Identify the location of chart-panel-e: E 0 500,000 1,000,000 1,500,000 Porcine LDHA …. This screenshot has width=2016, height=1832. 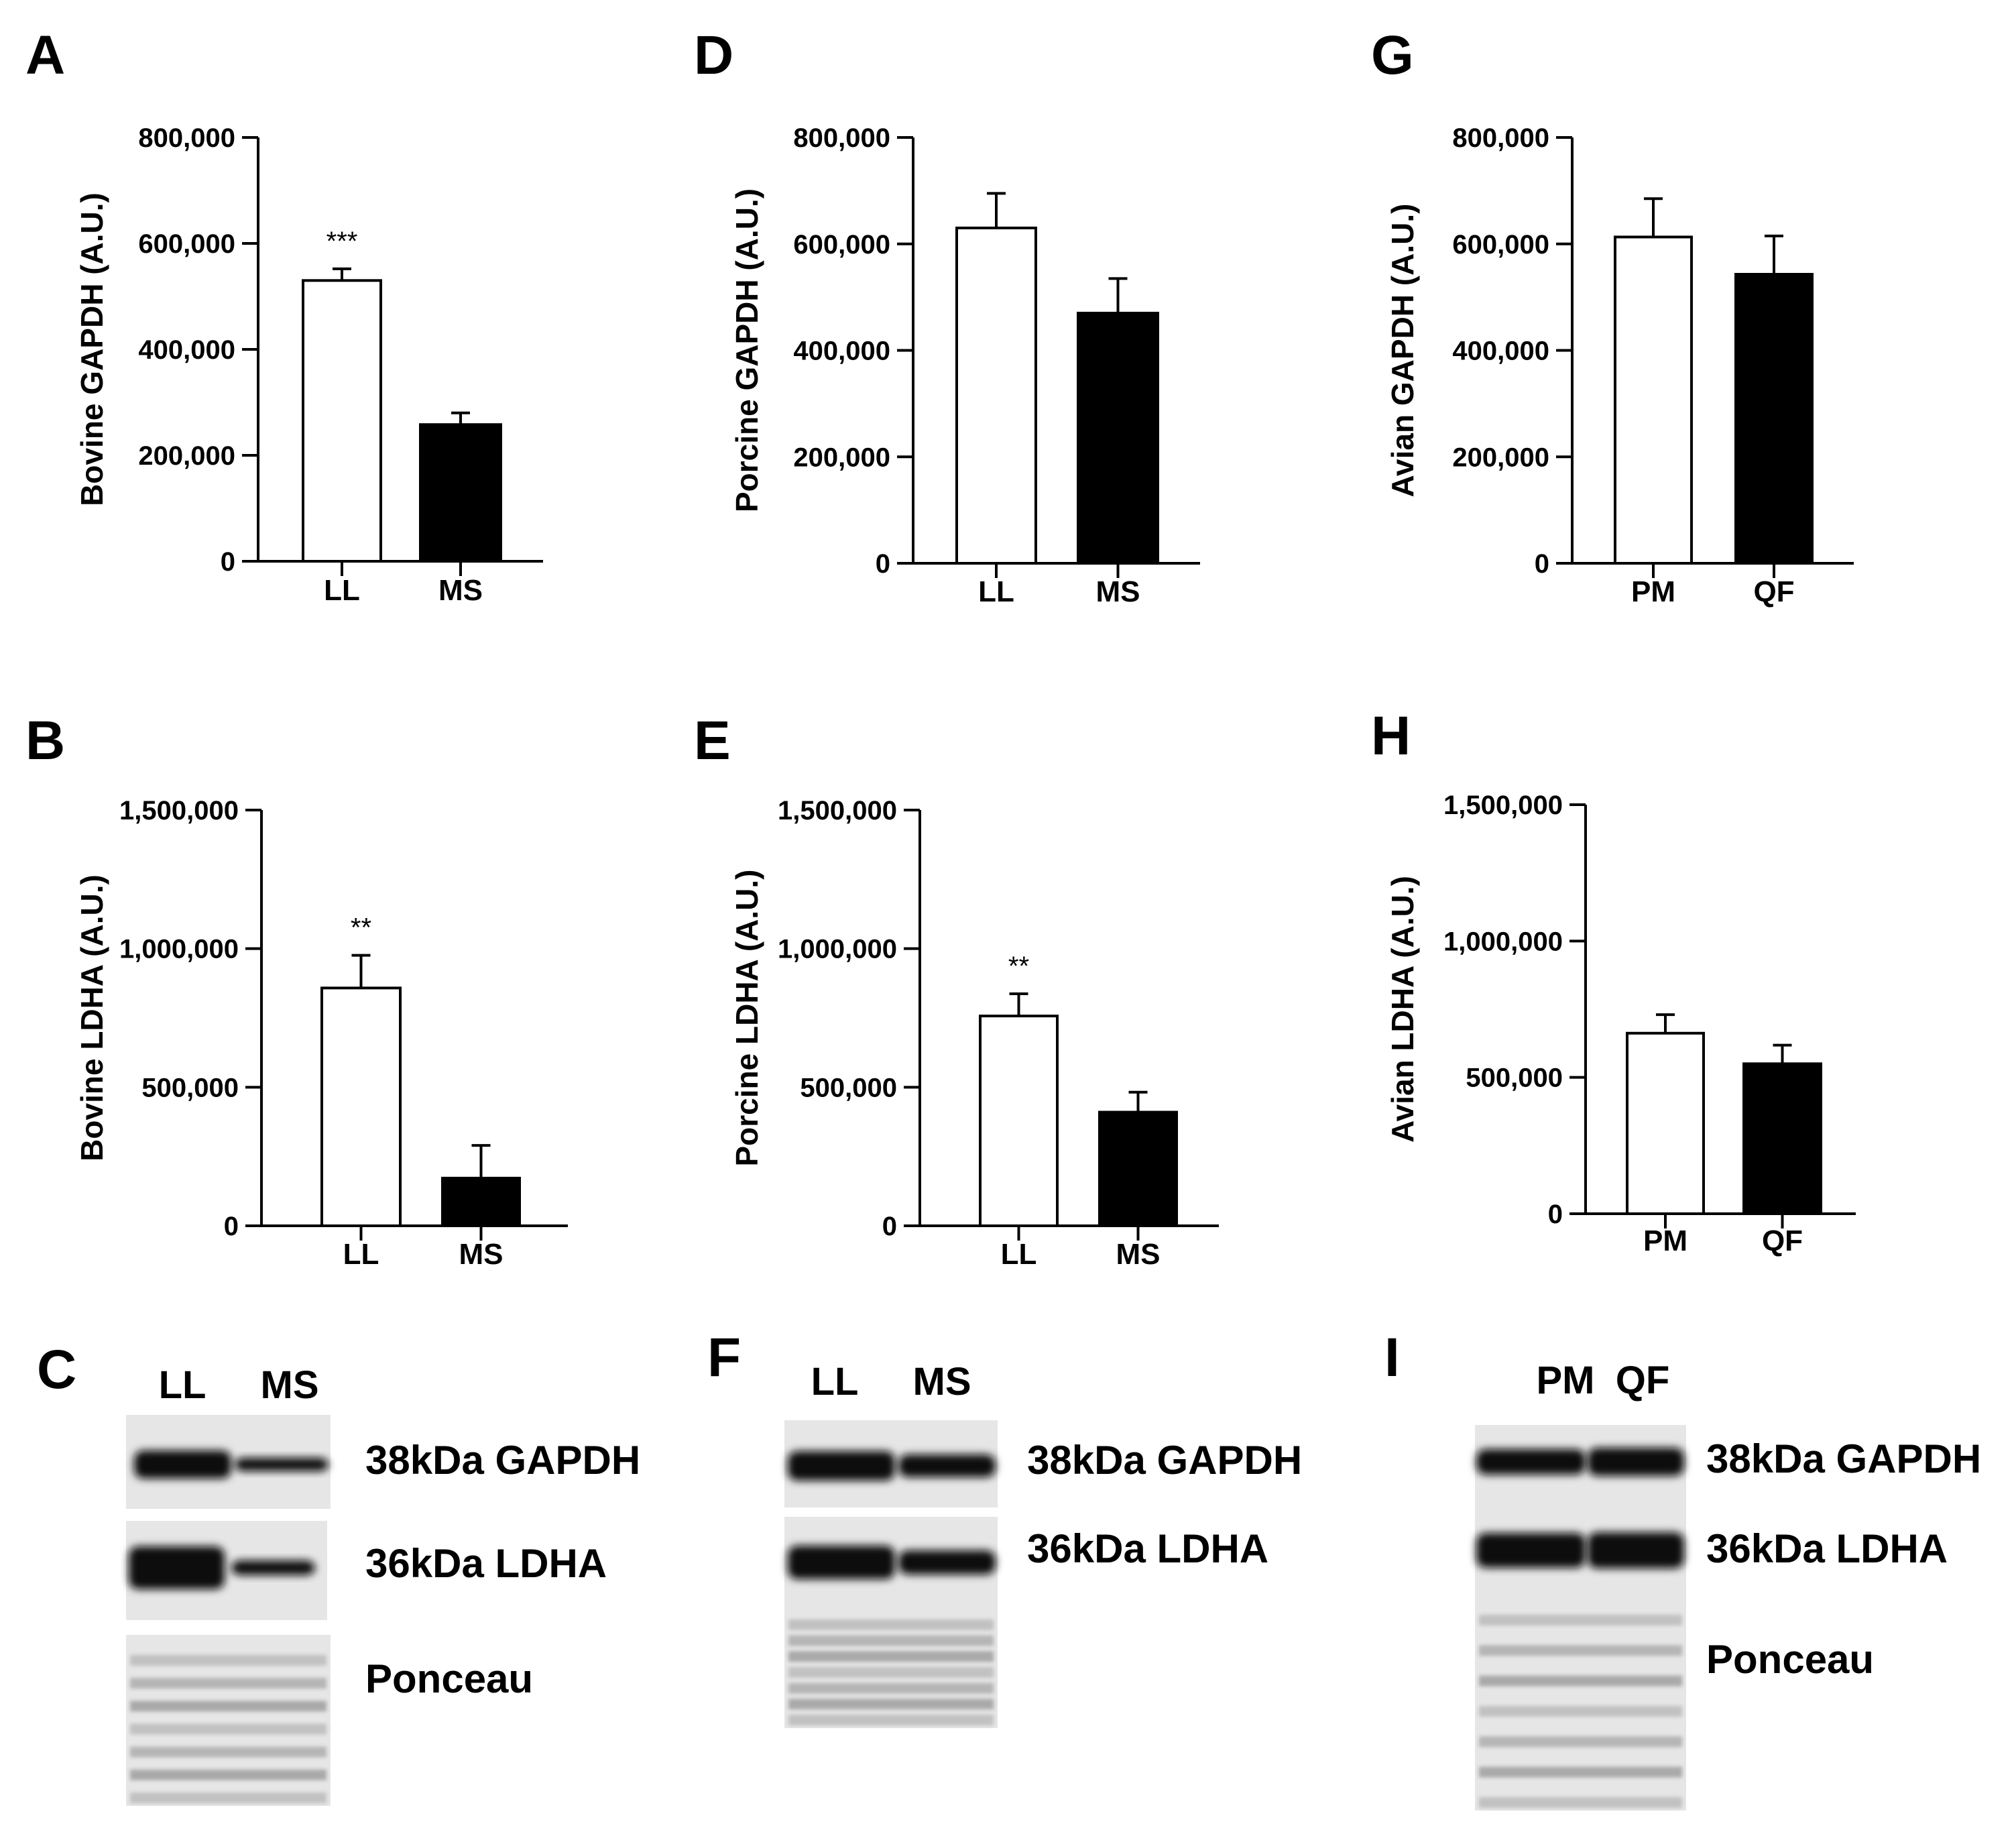
(956, 990).